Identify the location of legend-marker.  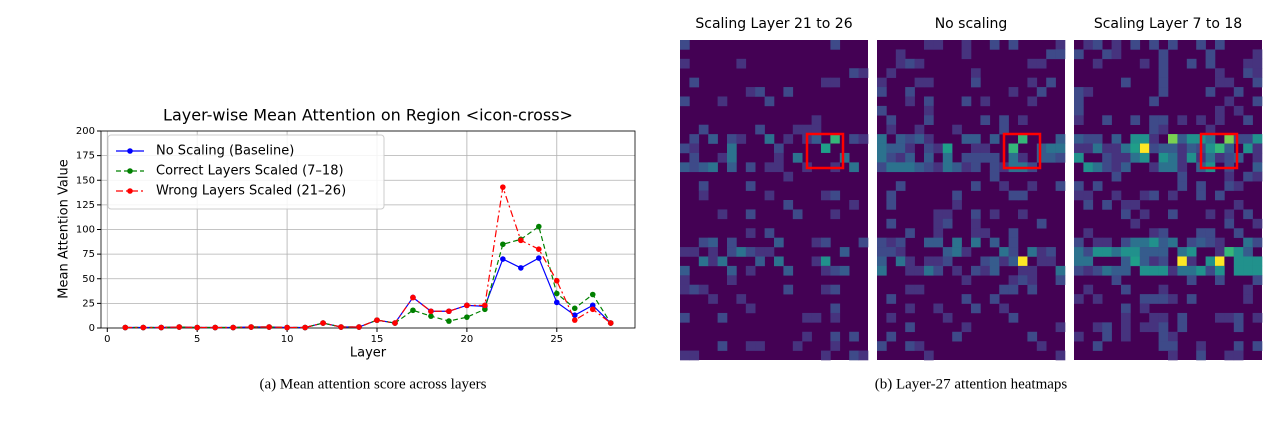
(130, 191).